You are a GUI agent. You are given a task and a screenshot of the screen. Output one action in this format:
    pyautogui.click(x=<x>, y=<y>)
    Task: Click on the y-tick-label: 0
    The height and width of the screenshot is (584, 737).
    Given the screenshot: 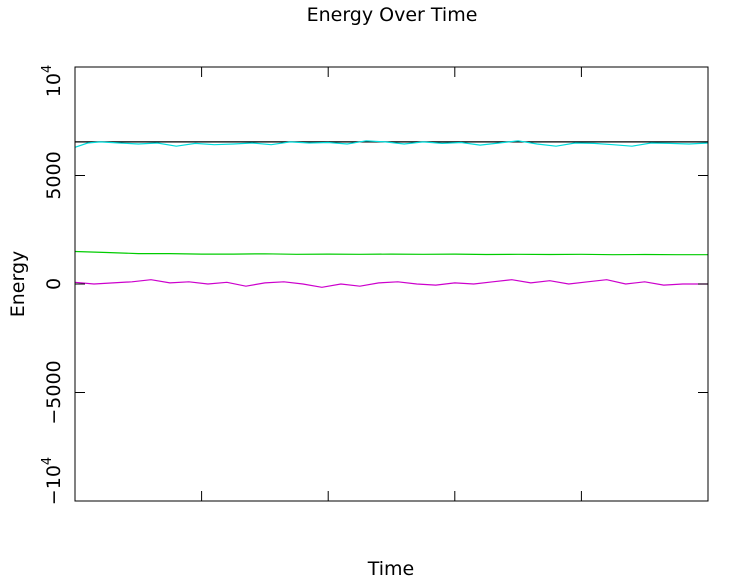 What is the action you would take?
    pyautogui.click(x=54, y=284)
    